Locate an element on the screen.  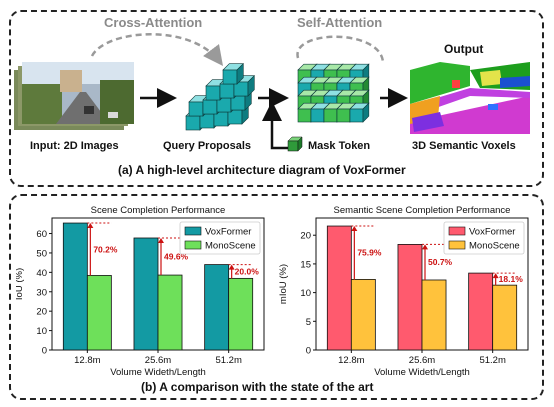
input-images-label: Input: 2D Images is located at coordinates (74, 146).